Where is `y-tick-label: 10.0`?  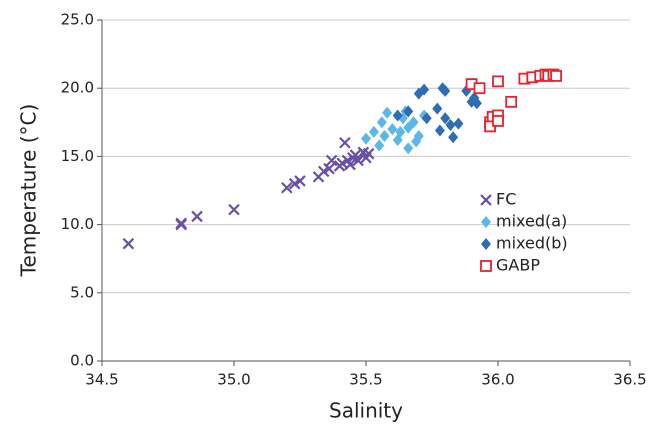
y-tick-label: 10.0 is located at coordinates (77, 224).